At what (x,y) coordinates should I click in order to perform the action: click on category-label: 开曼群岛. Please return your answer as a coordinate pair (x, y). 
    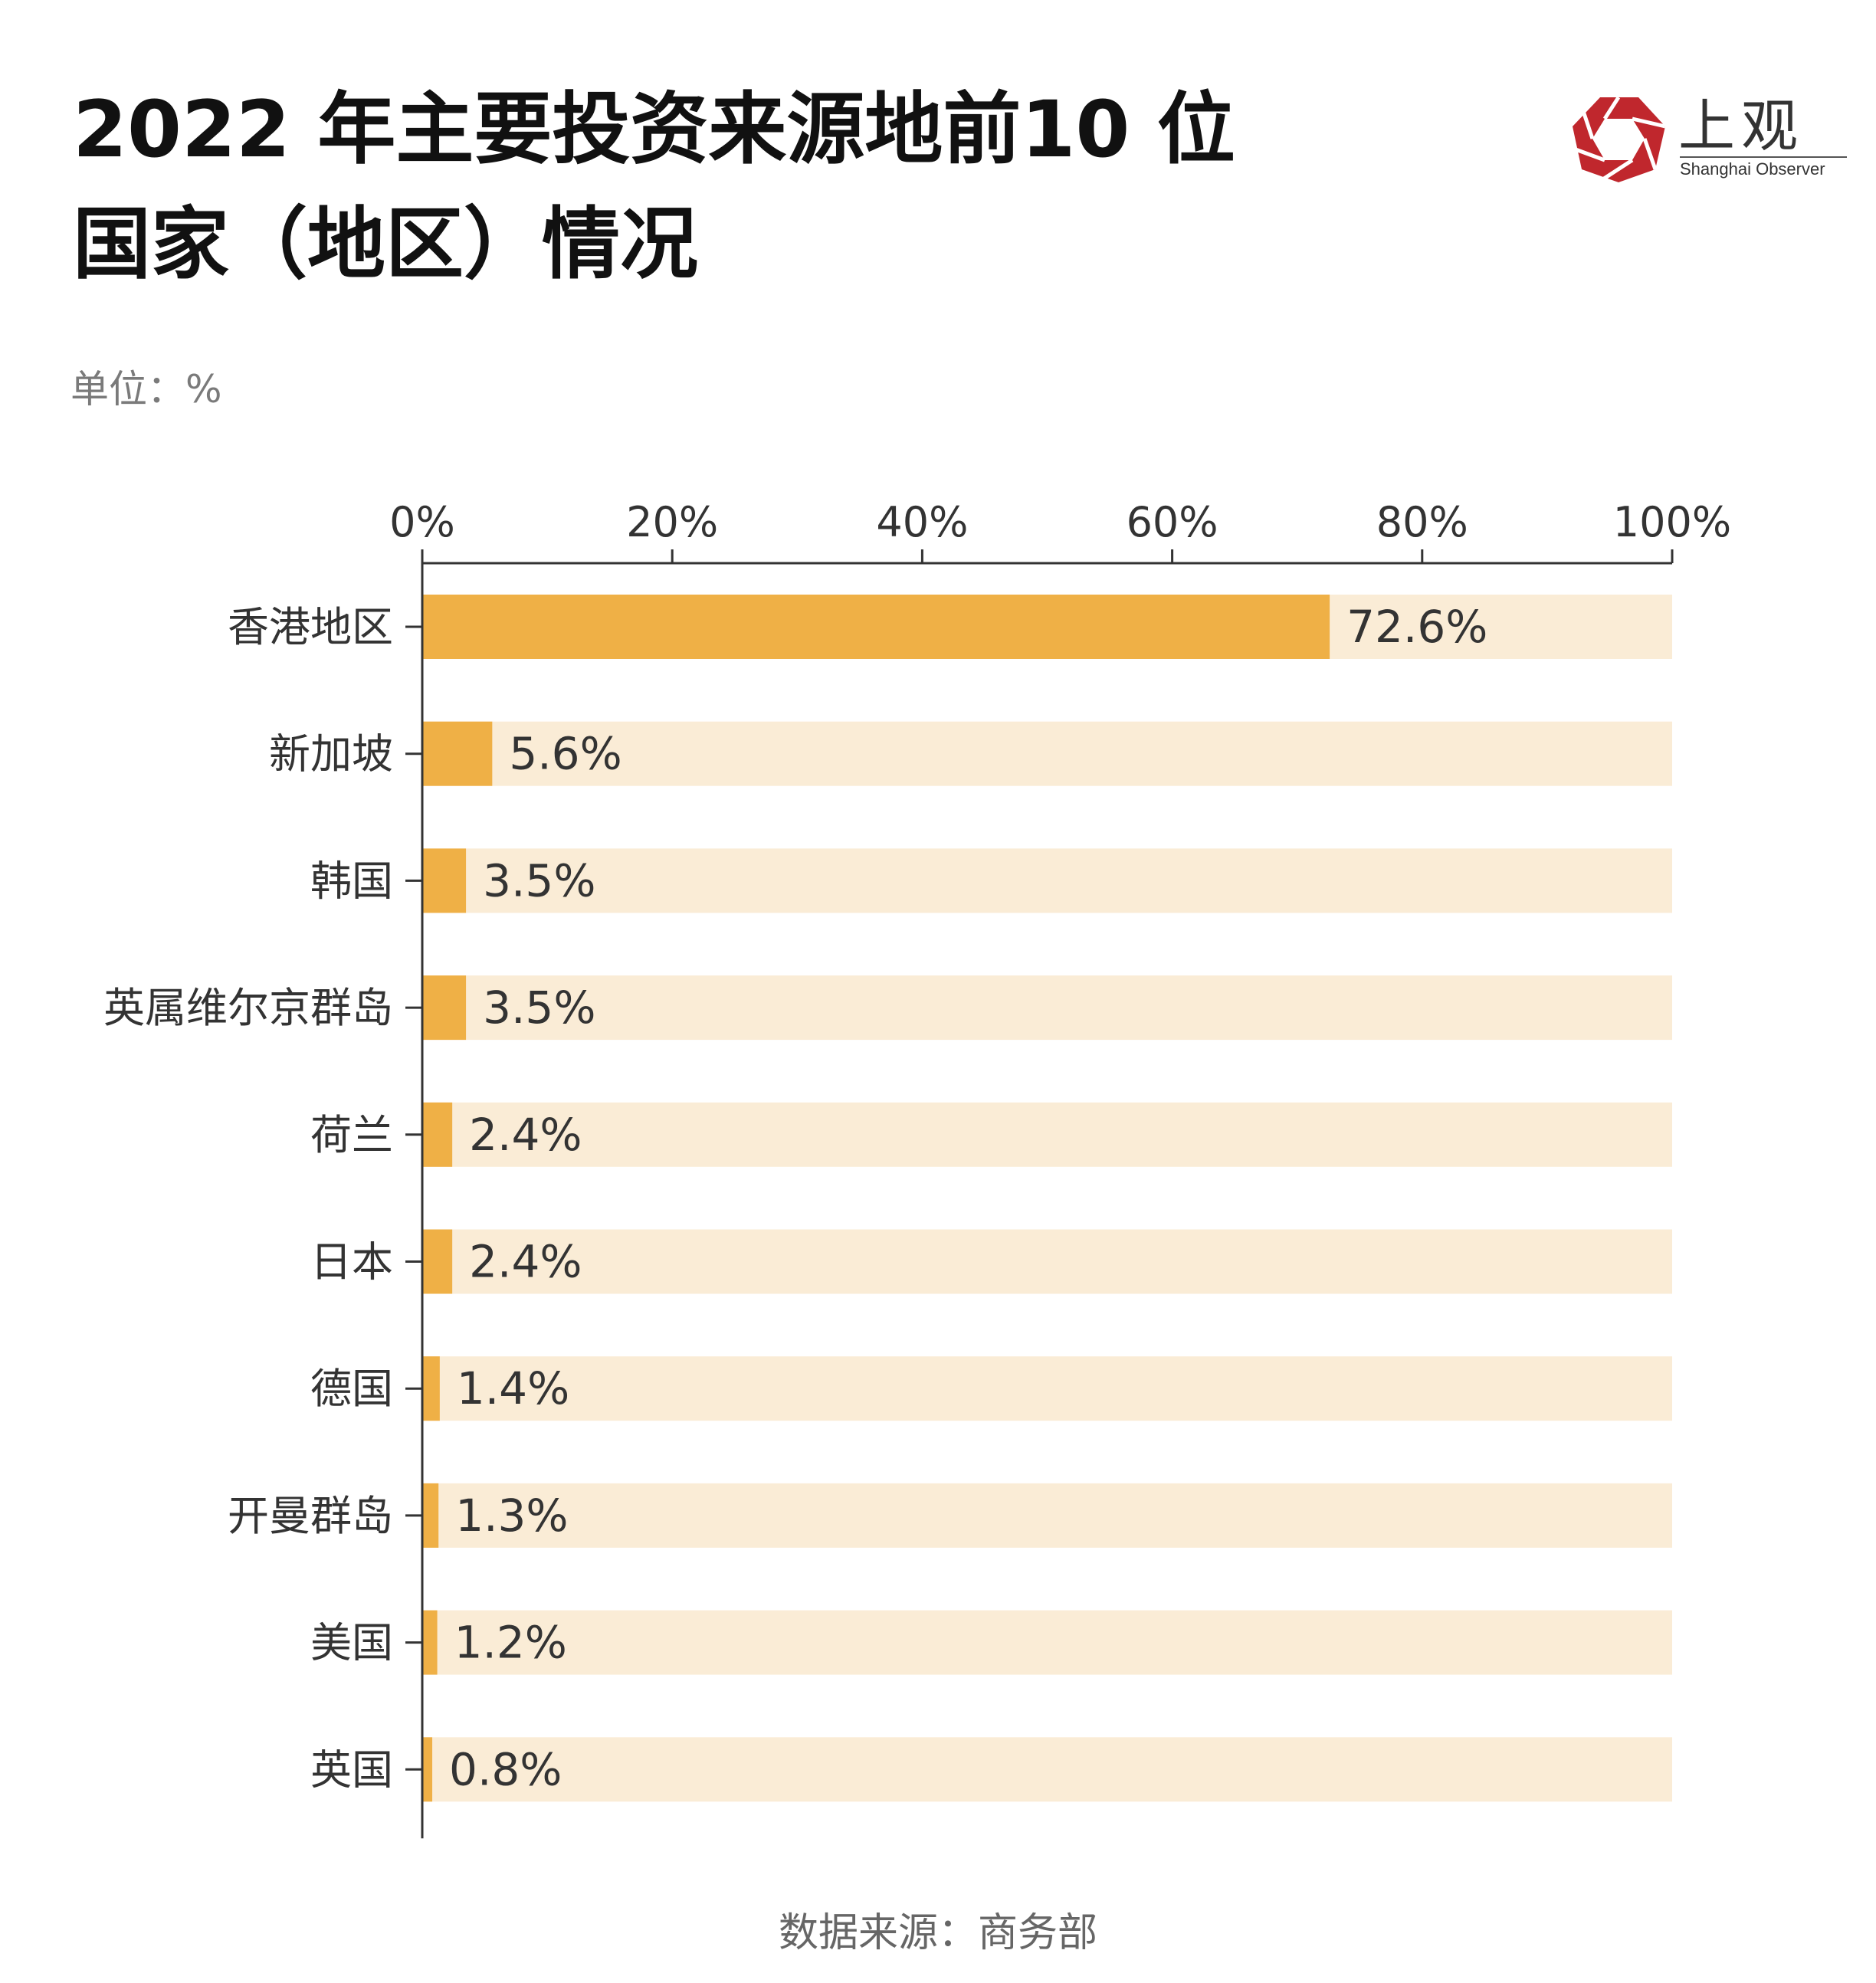
    Looking at the image, I should click on (311, 1516).